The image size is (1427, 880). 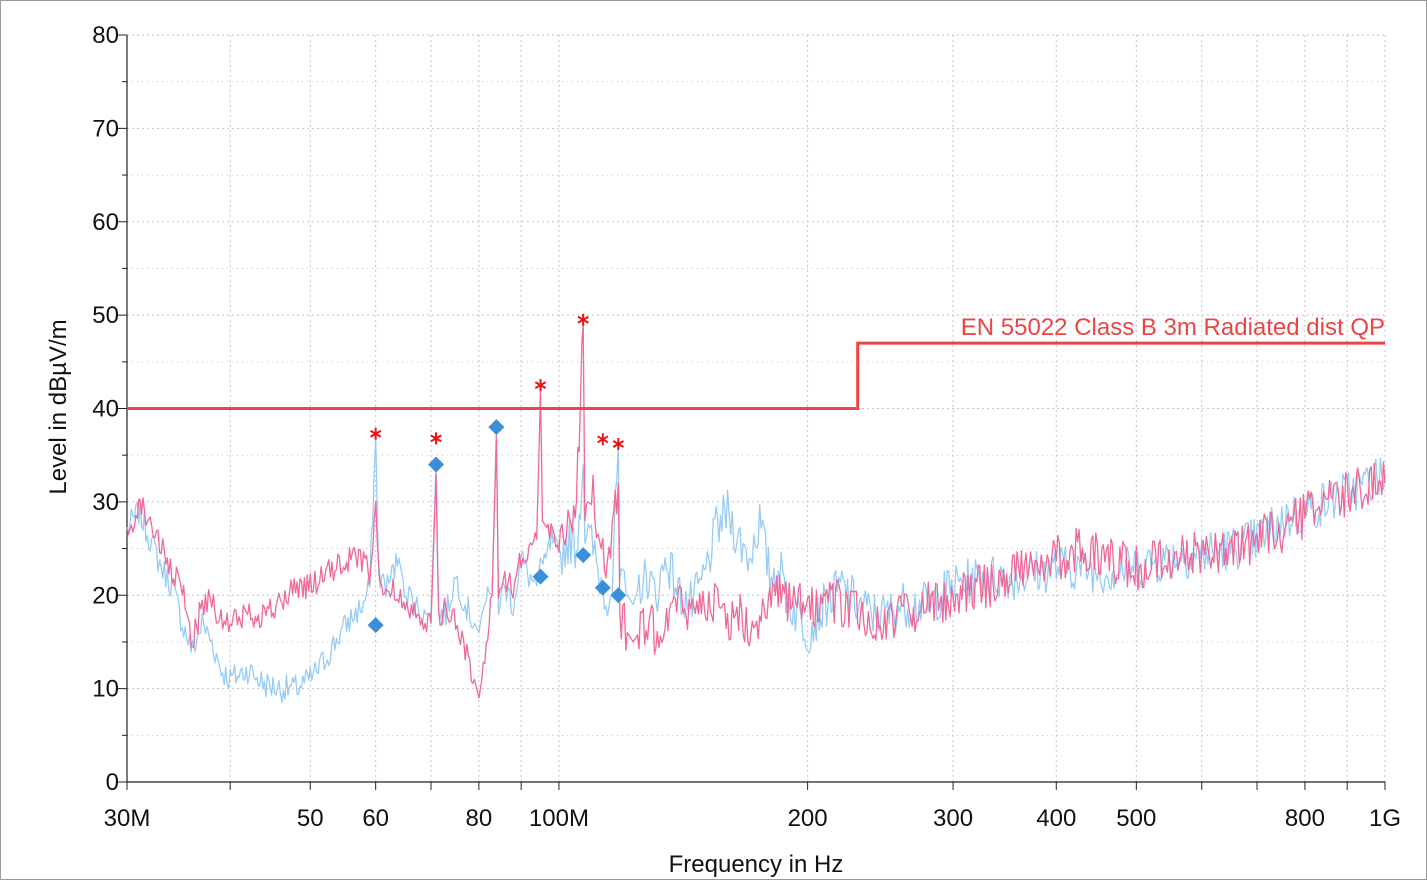 I want to click on y-tick-label: 20, so click(x=105, y=595).